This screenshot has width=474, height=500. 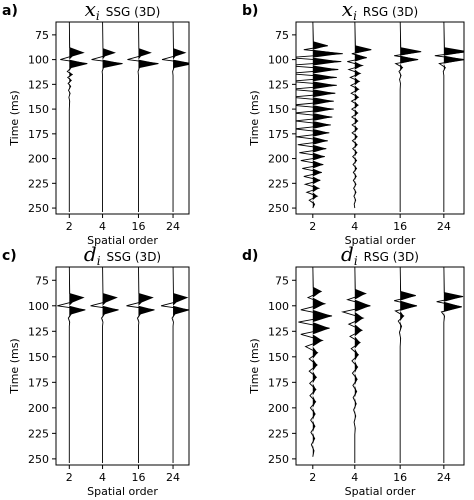 I want to click on panel-label: b), so click(x=250, y=11).